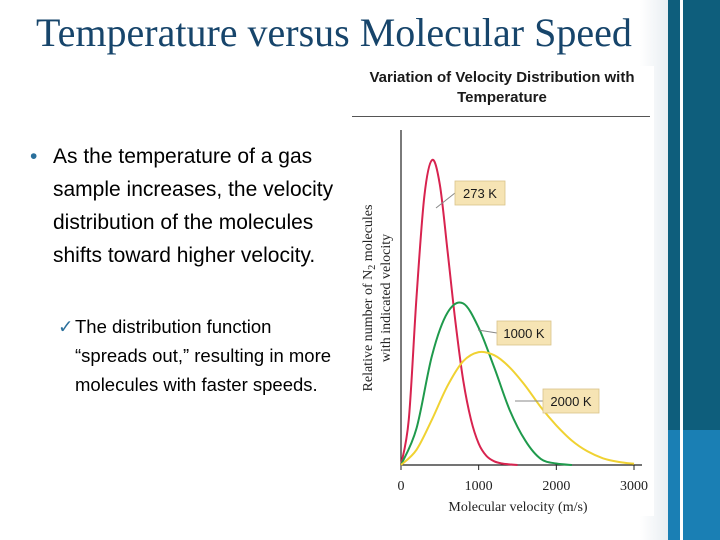 Image resolution: width=720 pixels, height=540 pixels. I want to click on decorative-band-light, so click(694, 485).